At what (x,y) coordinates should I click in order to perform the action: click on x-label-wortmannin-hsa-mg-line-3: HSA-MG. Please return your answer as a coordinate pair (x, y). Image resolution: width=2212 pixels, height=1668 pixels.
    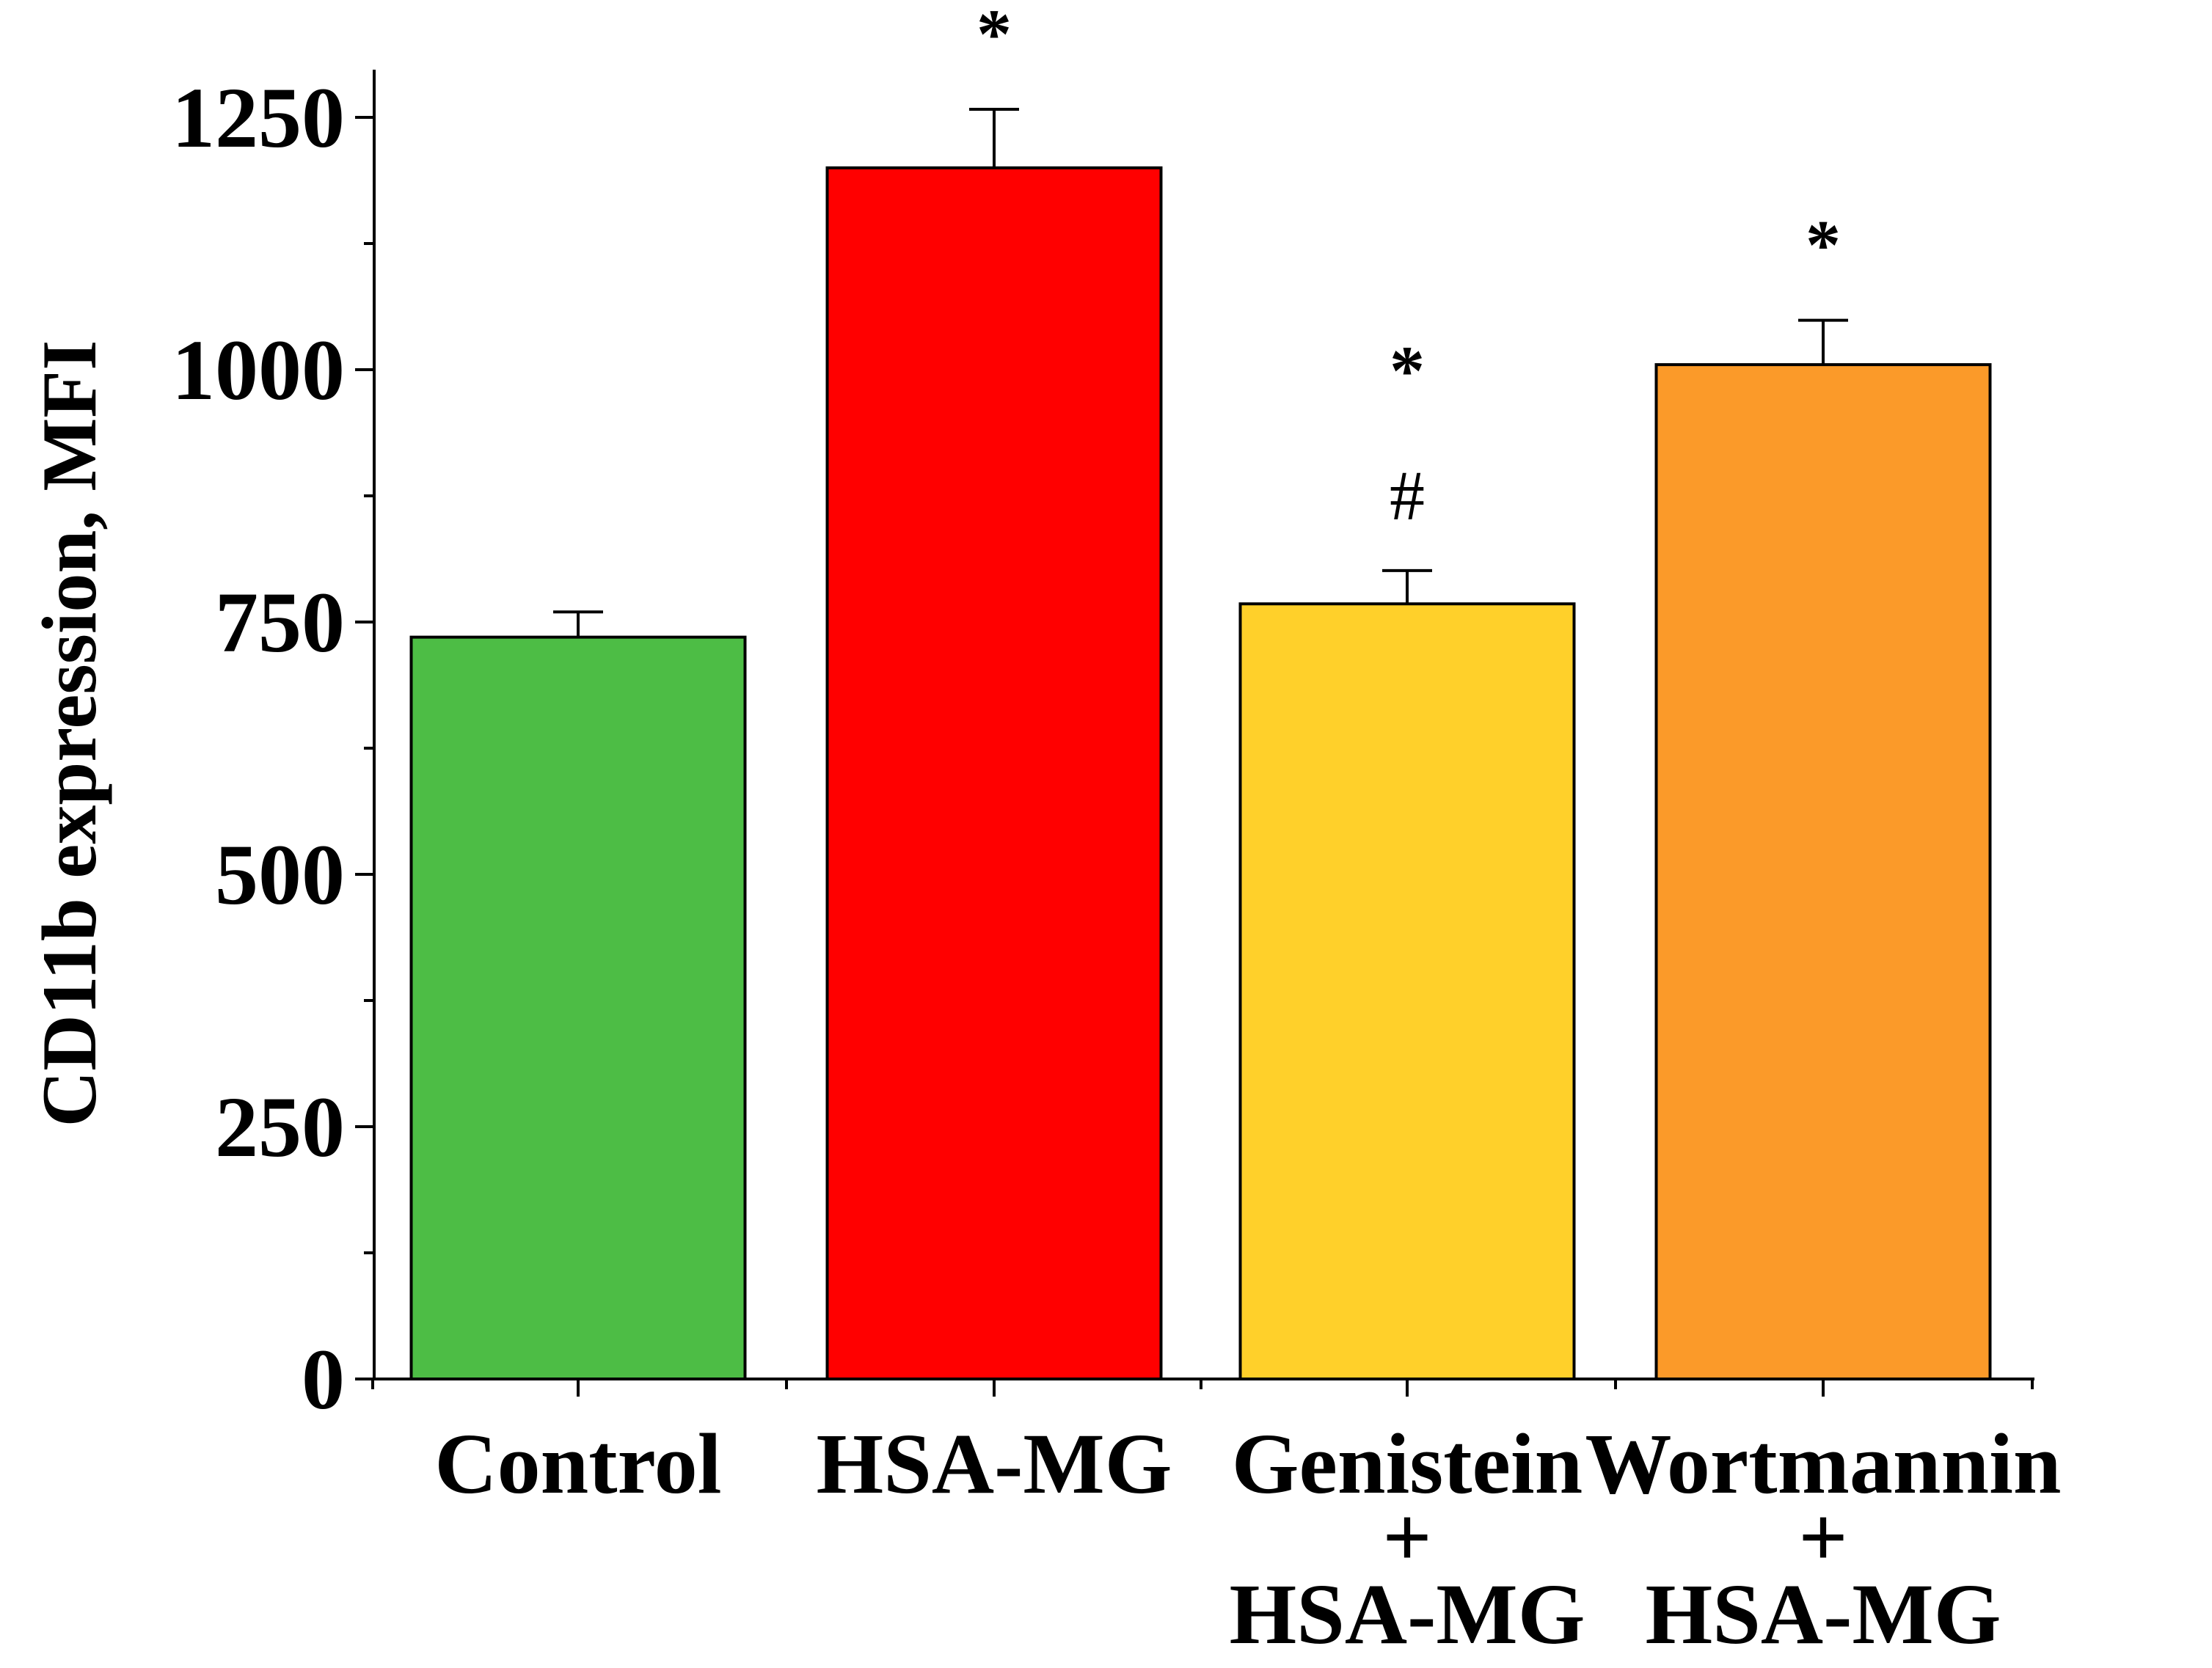
    Looking at the image, I should click on (1823, 1614).